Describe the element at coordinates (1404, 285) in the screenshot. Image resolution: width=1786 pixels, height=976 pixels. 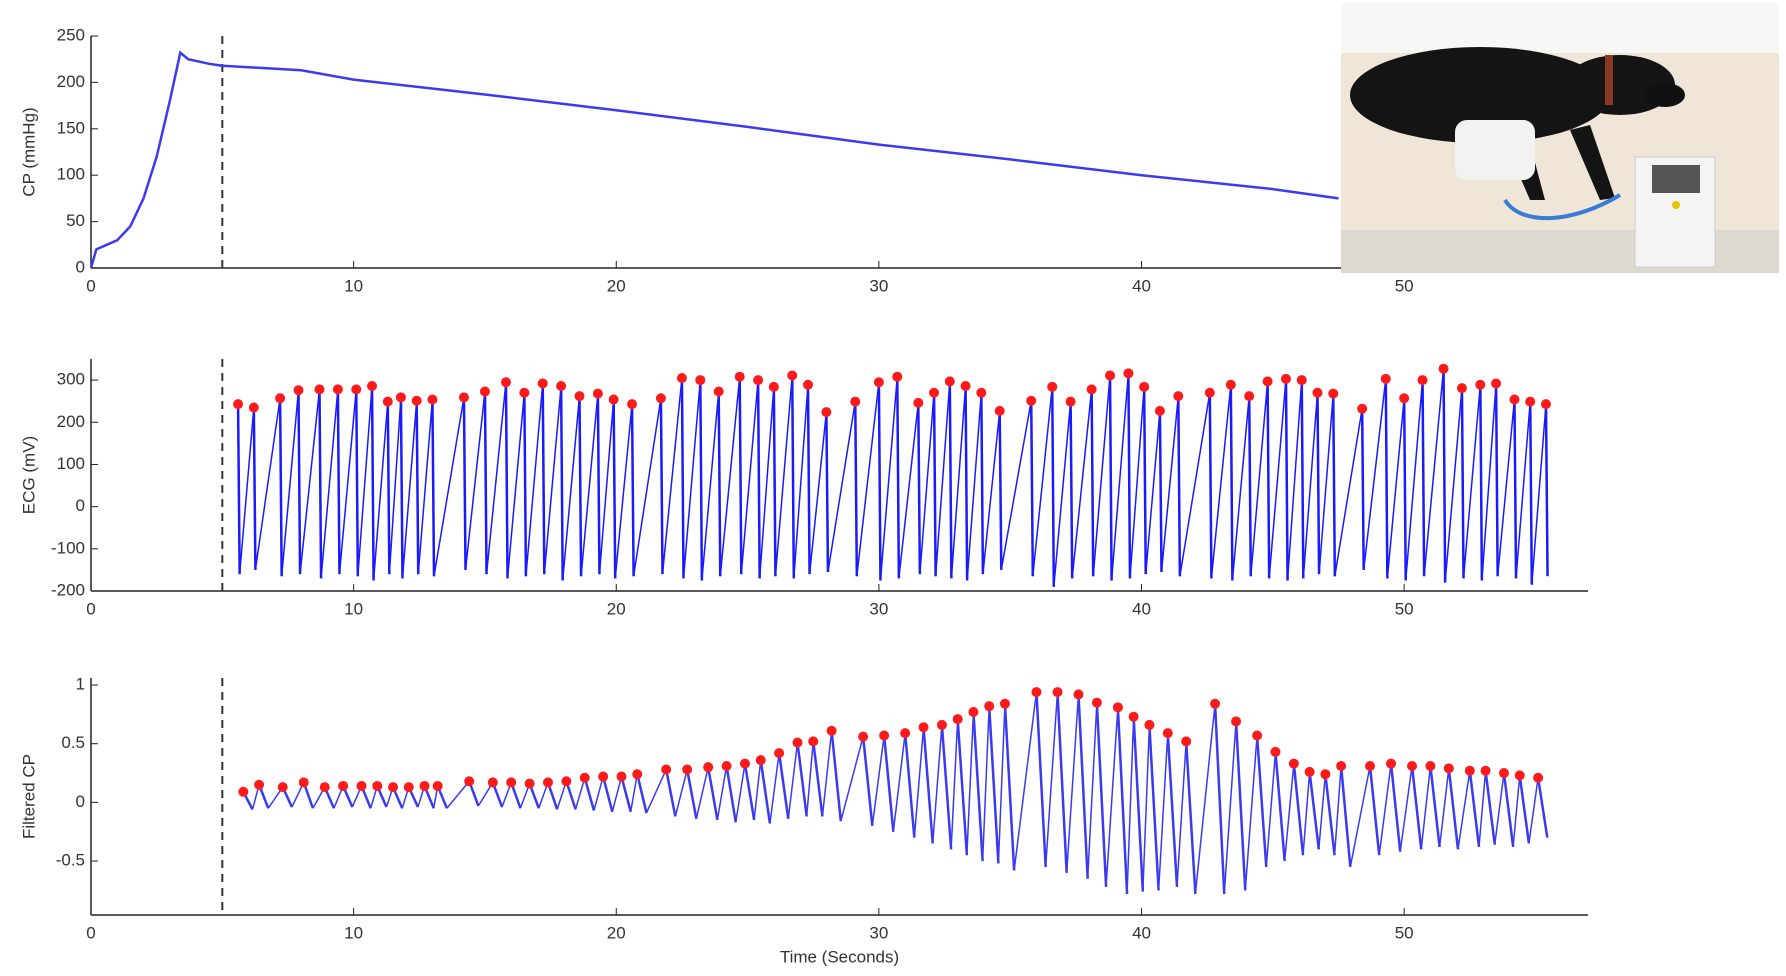
I see `x-tick-label: 50` at that location.